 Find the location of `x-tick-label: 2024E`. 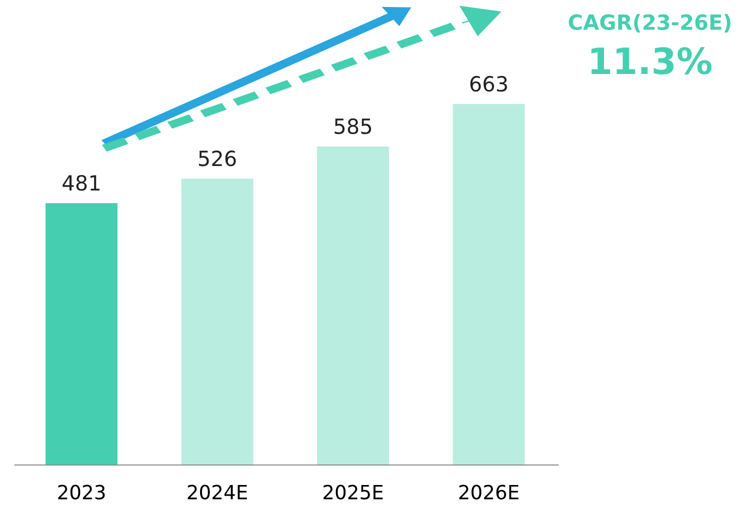

x-tick-label: 2024E is located at coordinates (217, 492).